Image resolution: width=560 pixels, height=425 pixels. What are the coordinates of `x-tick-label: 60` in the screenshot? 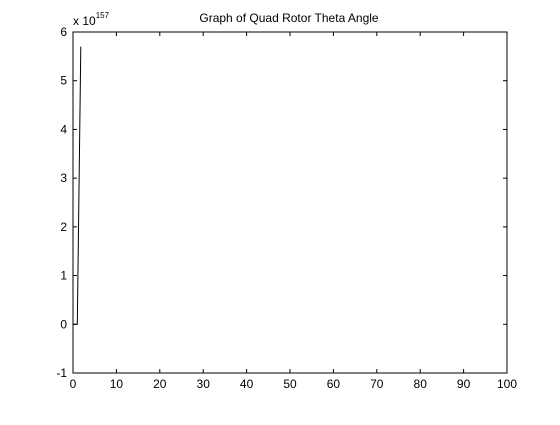 It's located at (334, 384).